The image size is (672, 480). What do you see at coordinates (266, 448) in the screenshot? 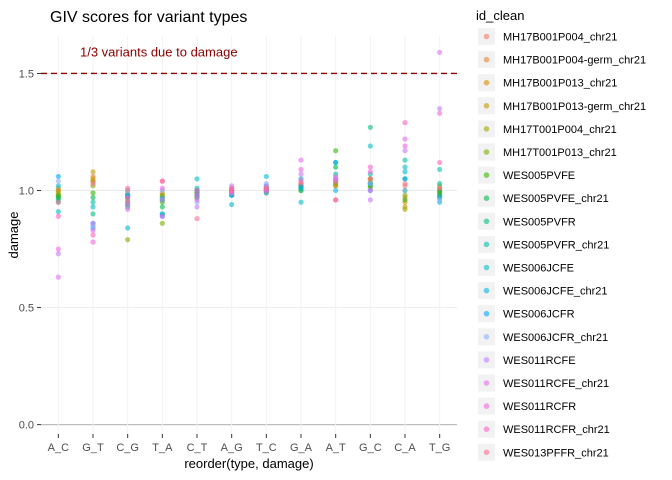
I see `x-tick-label: T_C` at bounding box center [266, 448].